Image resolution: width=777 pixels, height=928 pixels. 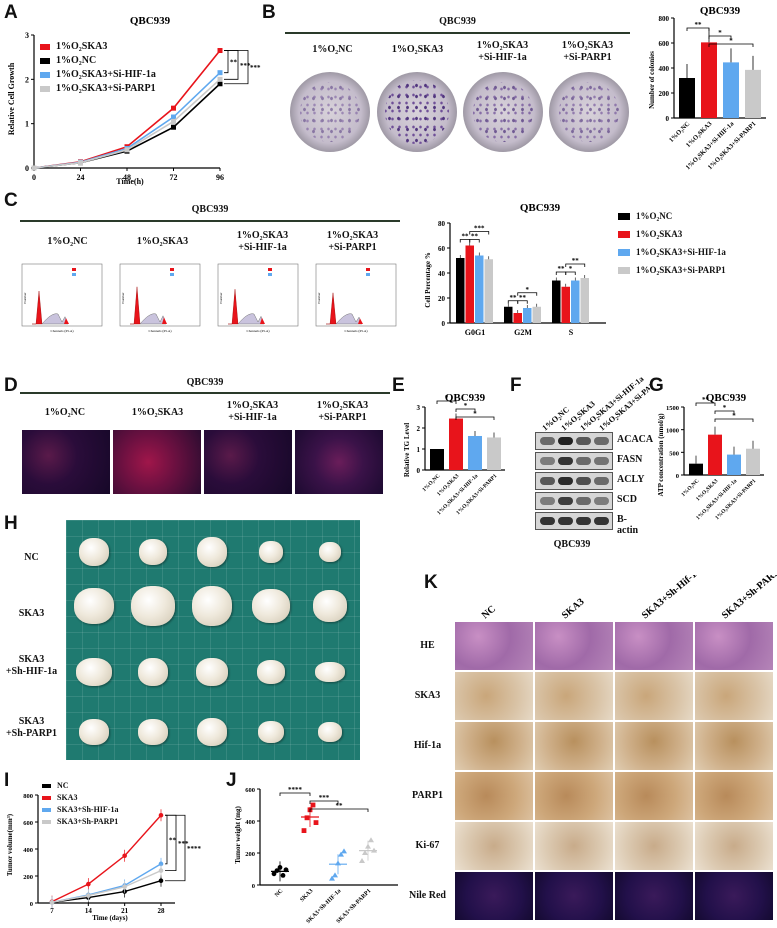 I want to click on panel-label-j: J, so click(x=231, y=780).